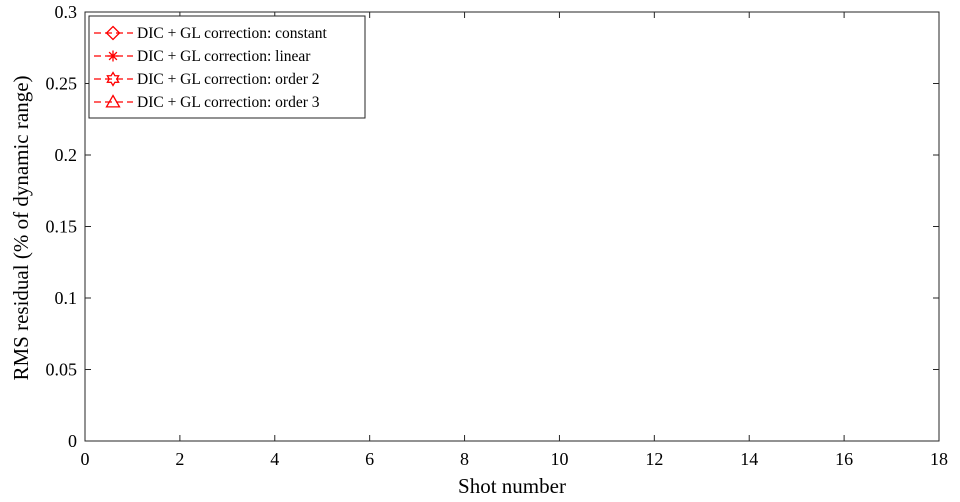 The width and height of the screenshot is (960, 502). Describe the element at coordinates (939, 459) in the screenshot. I see `x-tick-label: 18` at that location.